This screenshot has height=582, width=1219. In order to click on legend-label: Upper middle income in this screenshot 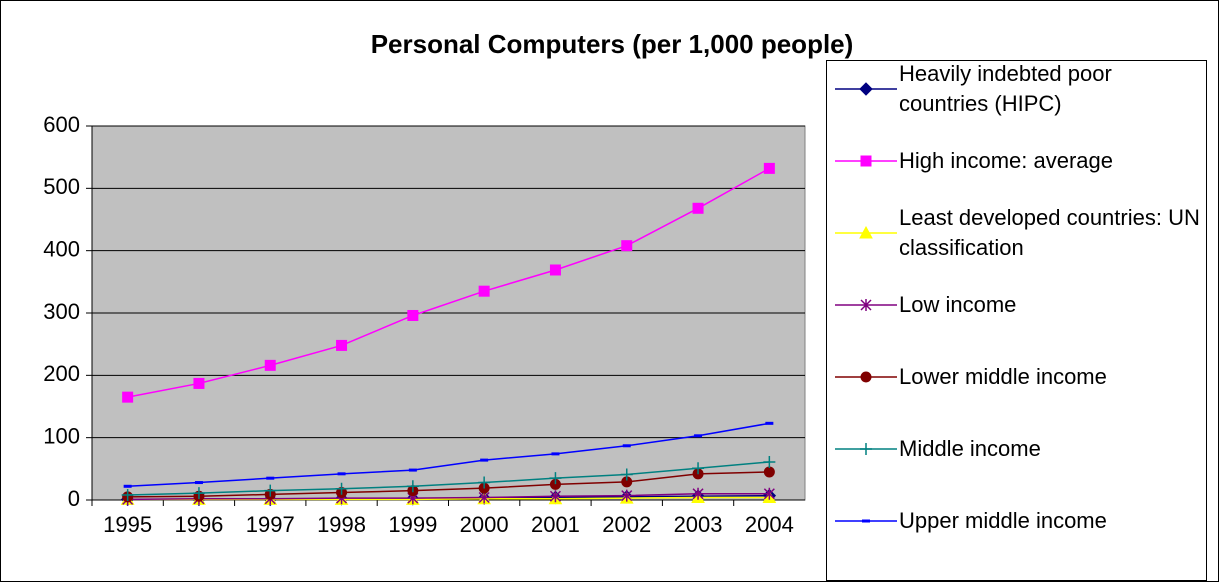, I will do `click(1003, 520)`.